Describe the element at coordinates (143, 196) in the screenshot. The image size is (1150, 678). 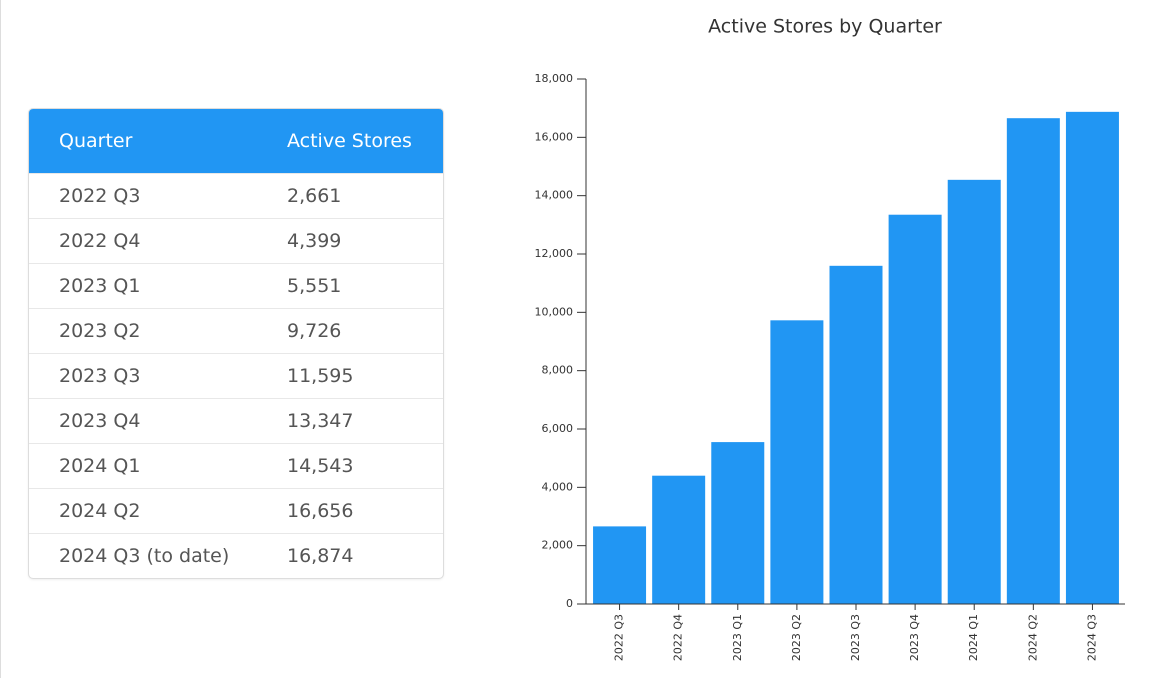
I see `table-cell: 2022 Q3` at that location.